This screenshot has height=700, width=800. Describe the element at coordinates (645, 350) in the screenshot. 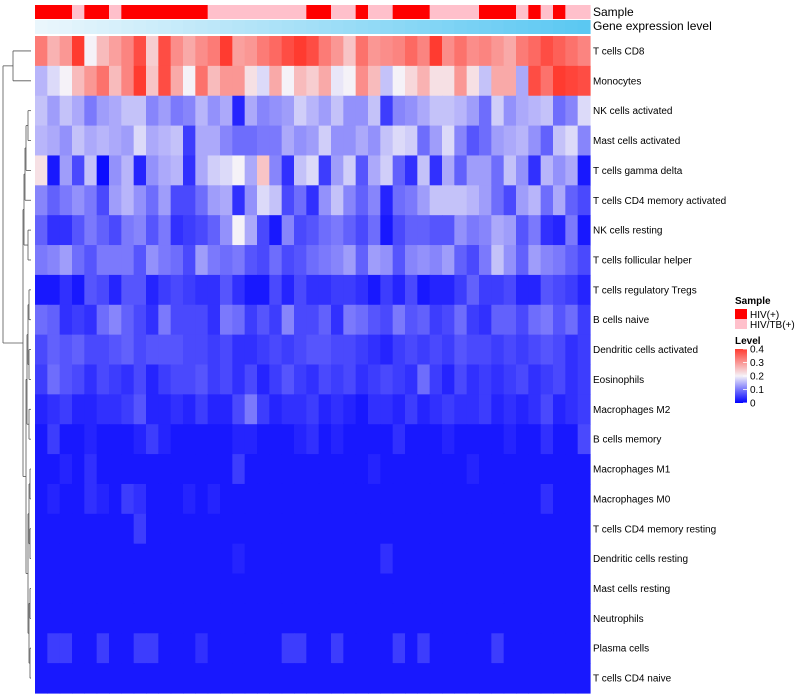

I see `row-label: Dendritic cells activated` at that location.